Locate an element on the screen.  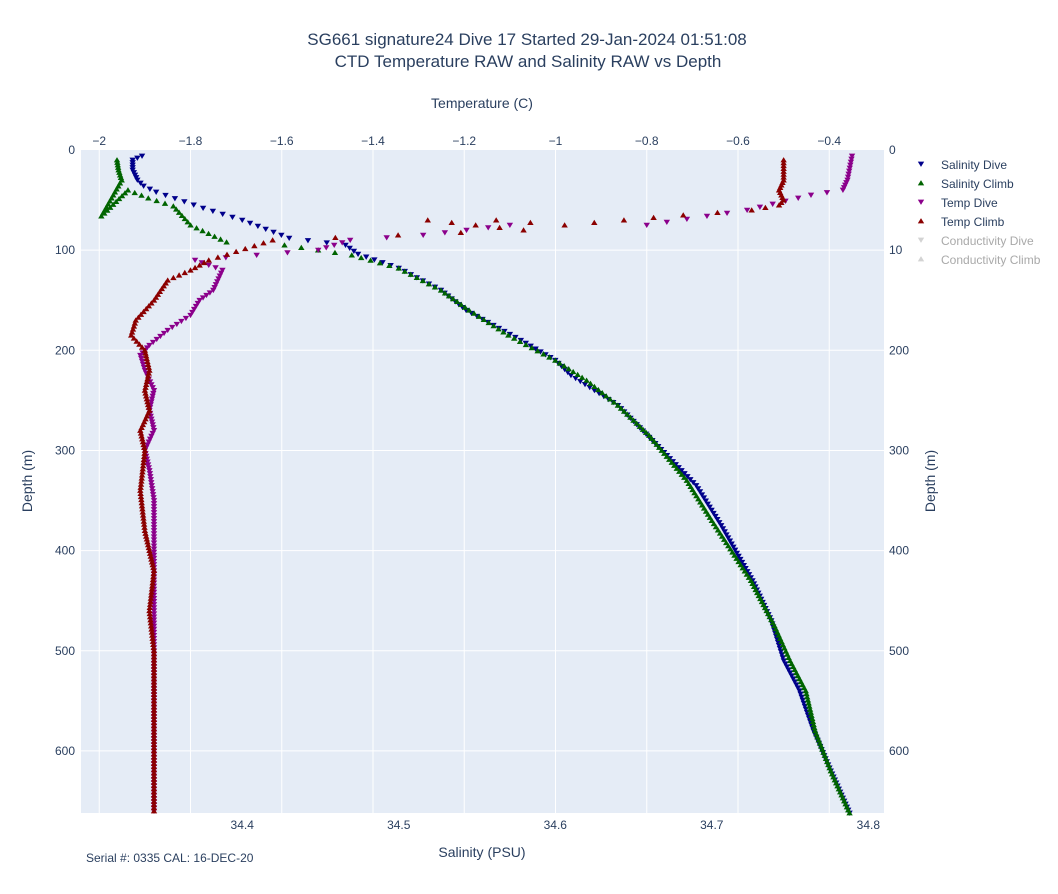
legend-item-temp-dive: Temp Dive is located at coordinates (957, 203).